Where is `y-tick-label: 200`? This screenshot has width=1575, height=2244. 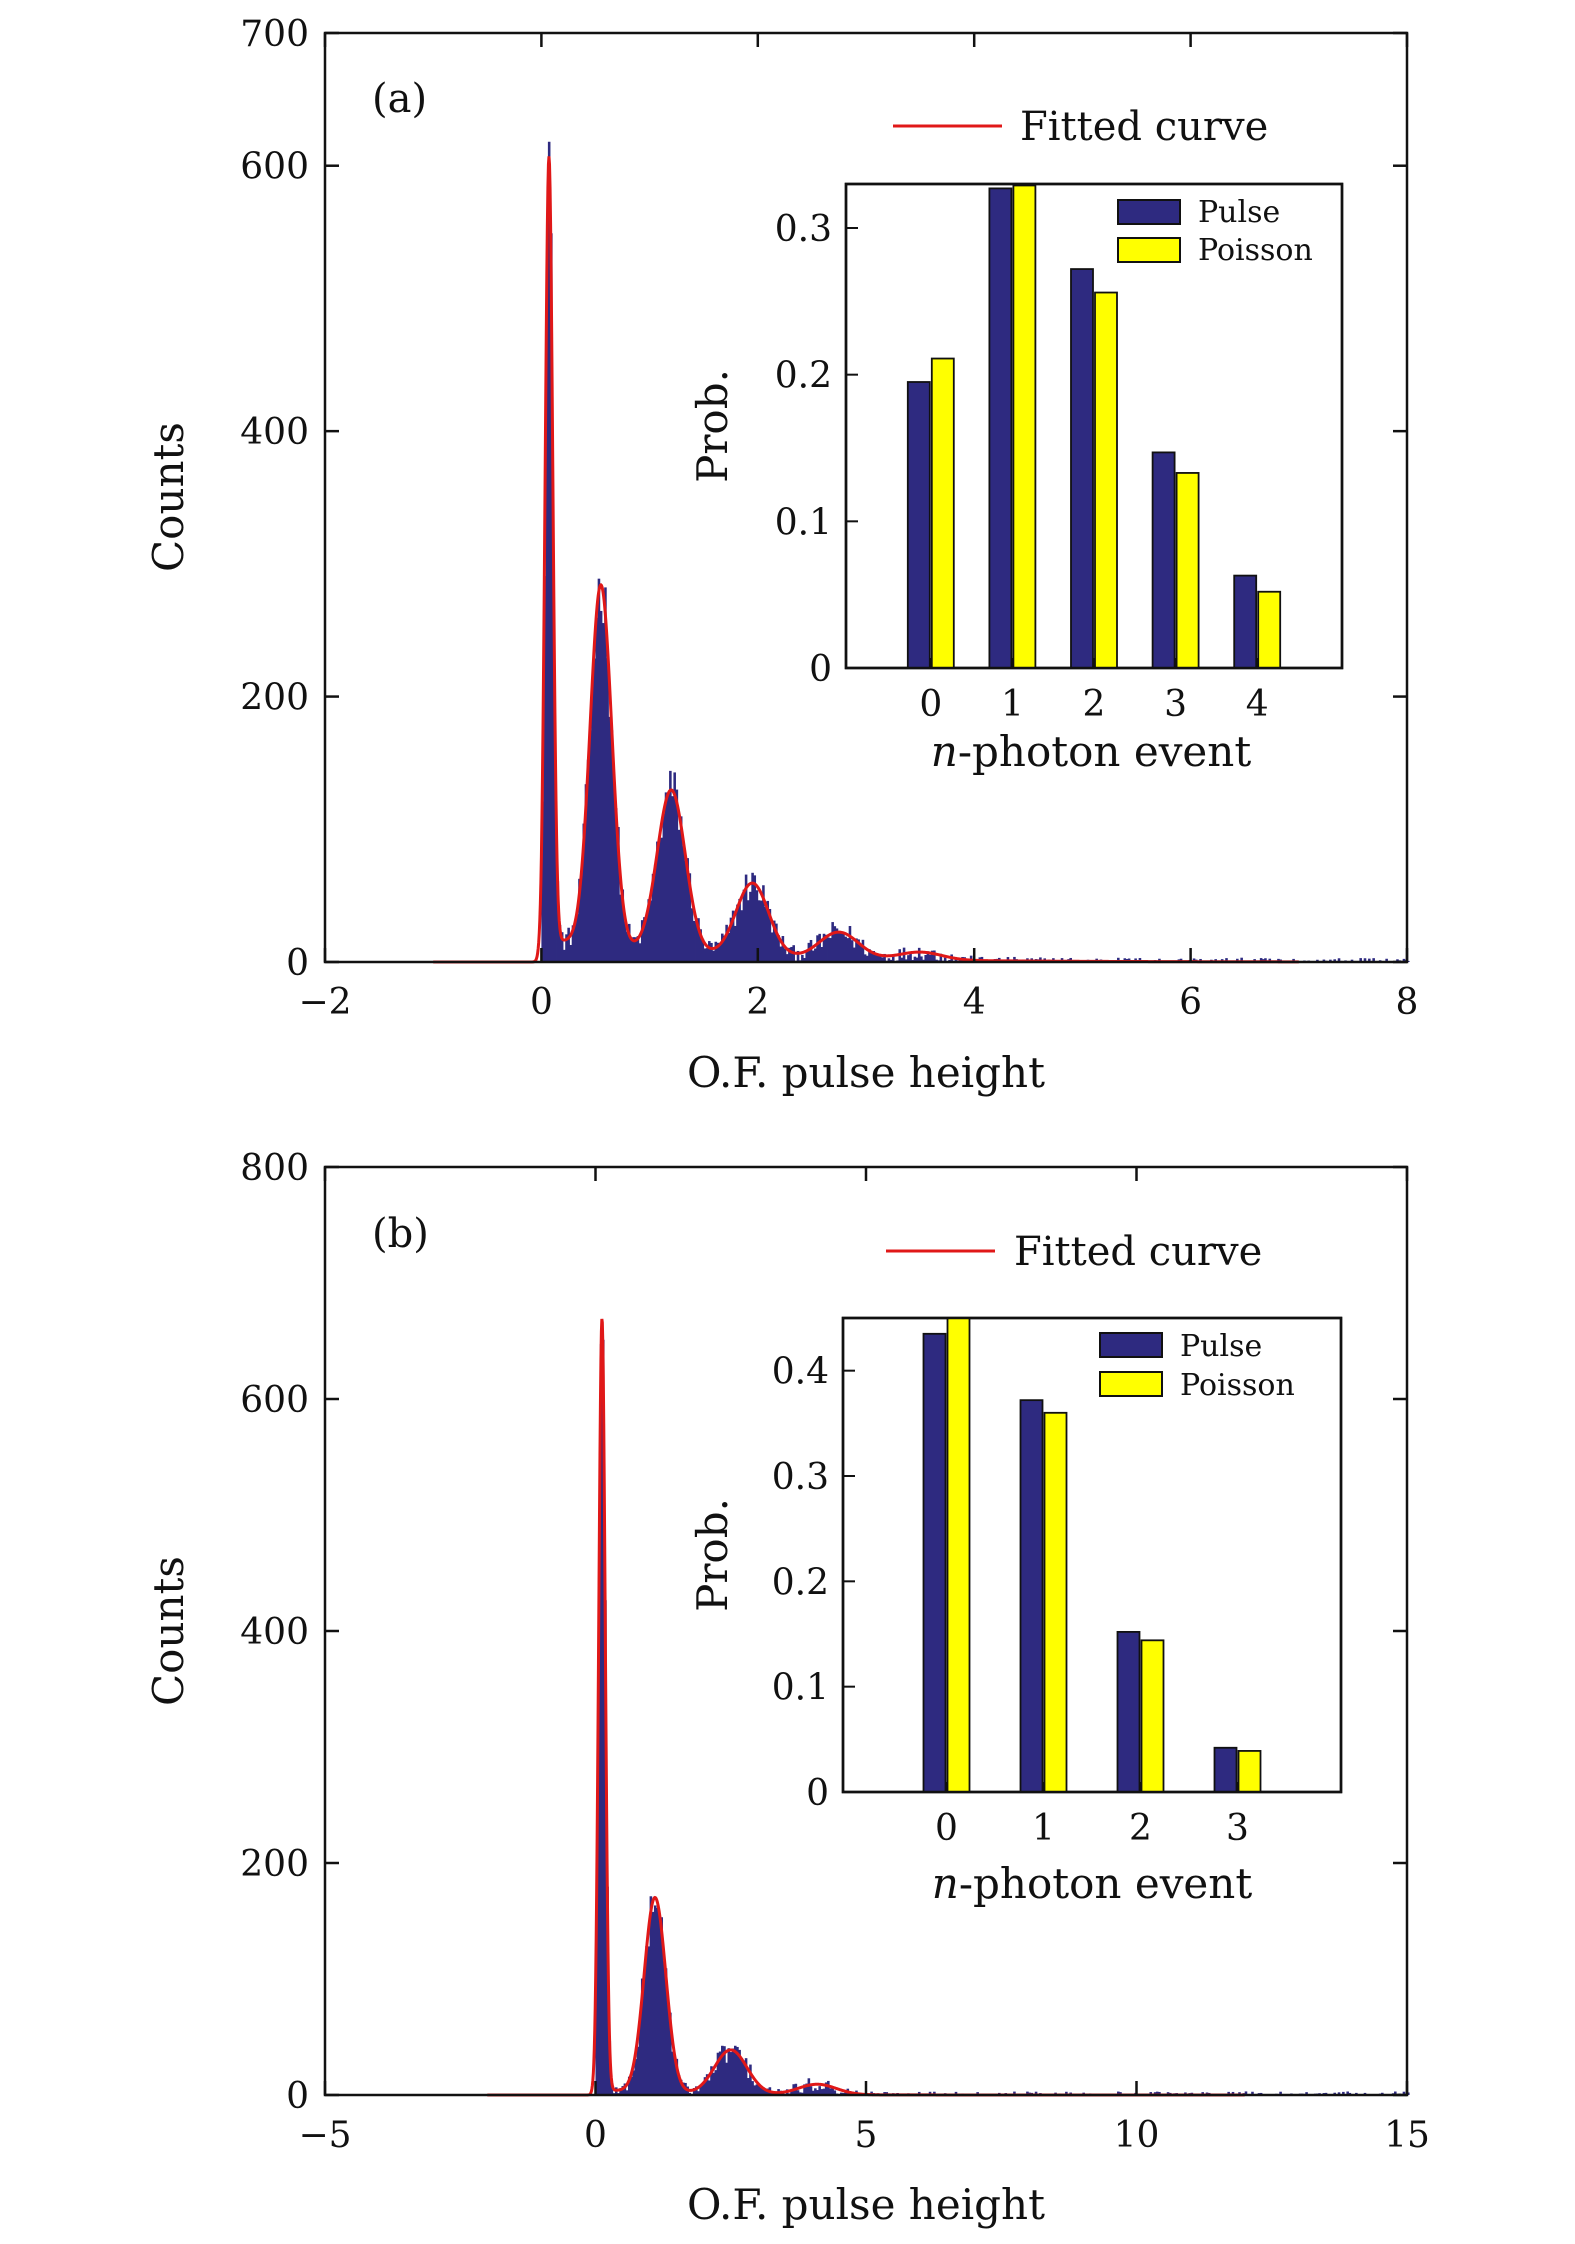 y-tick-label: 200 is located at coordinates (274, 698).